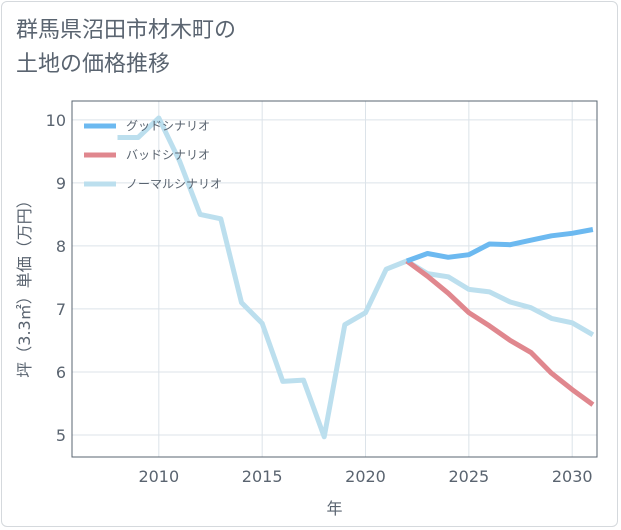 Image resolution: width=621 pixels, height=530 pixels. What do you see at coordinates (572, 476) in the screenshot?
I see `x-tick-label: 2030` at bounding box center [572, 476].